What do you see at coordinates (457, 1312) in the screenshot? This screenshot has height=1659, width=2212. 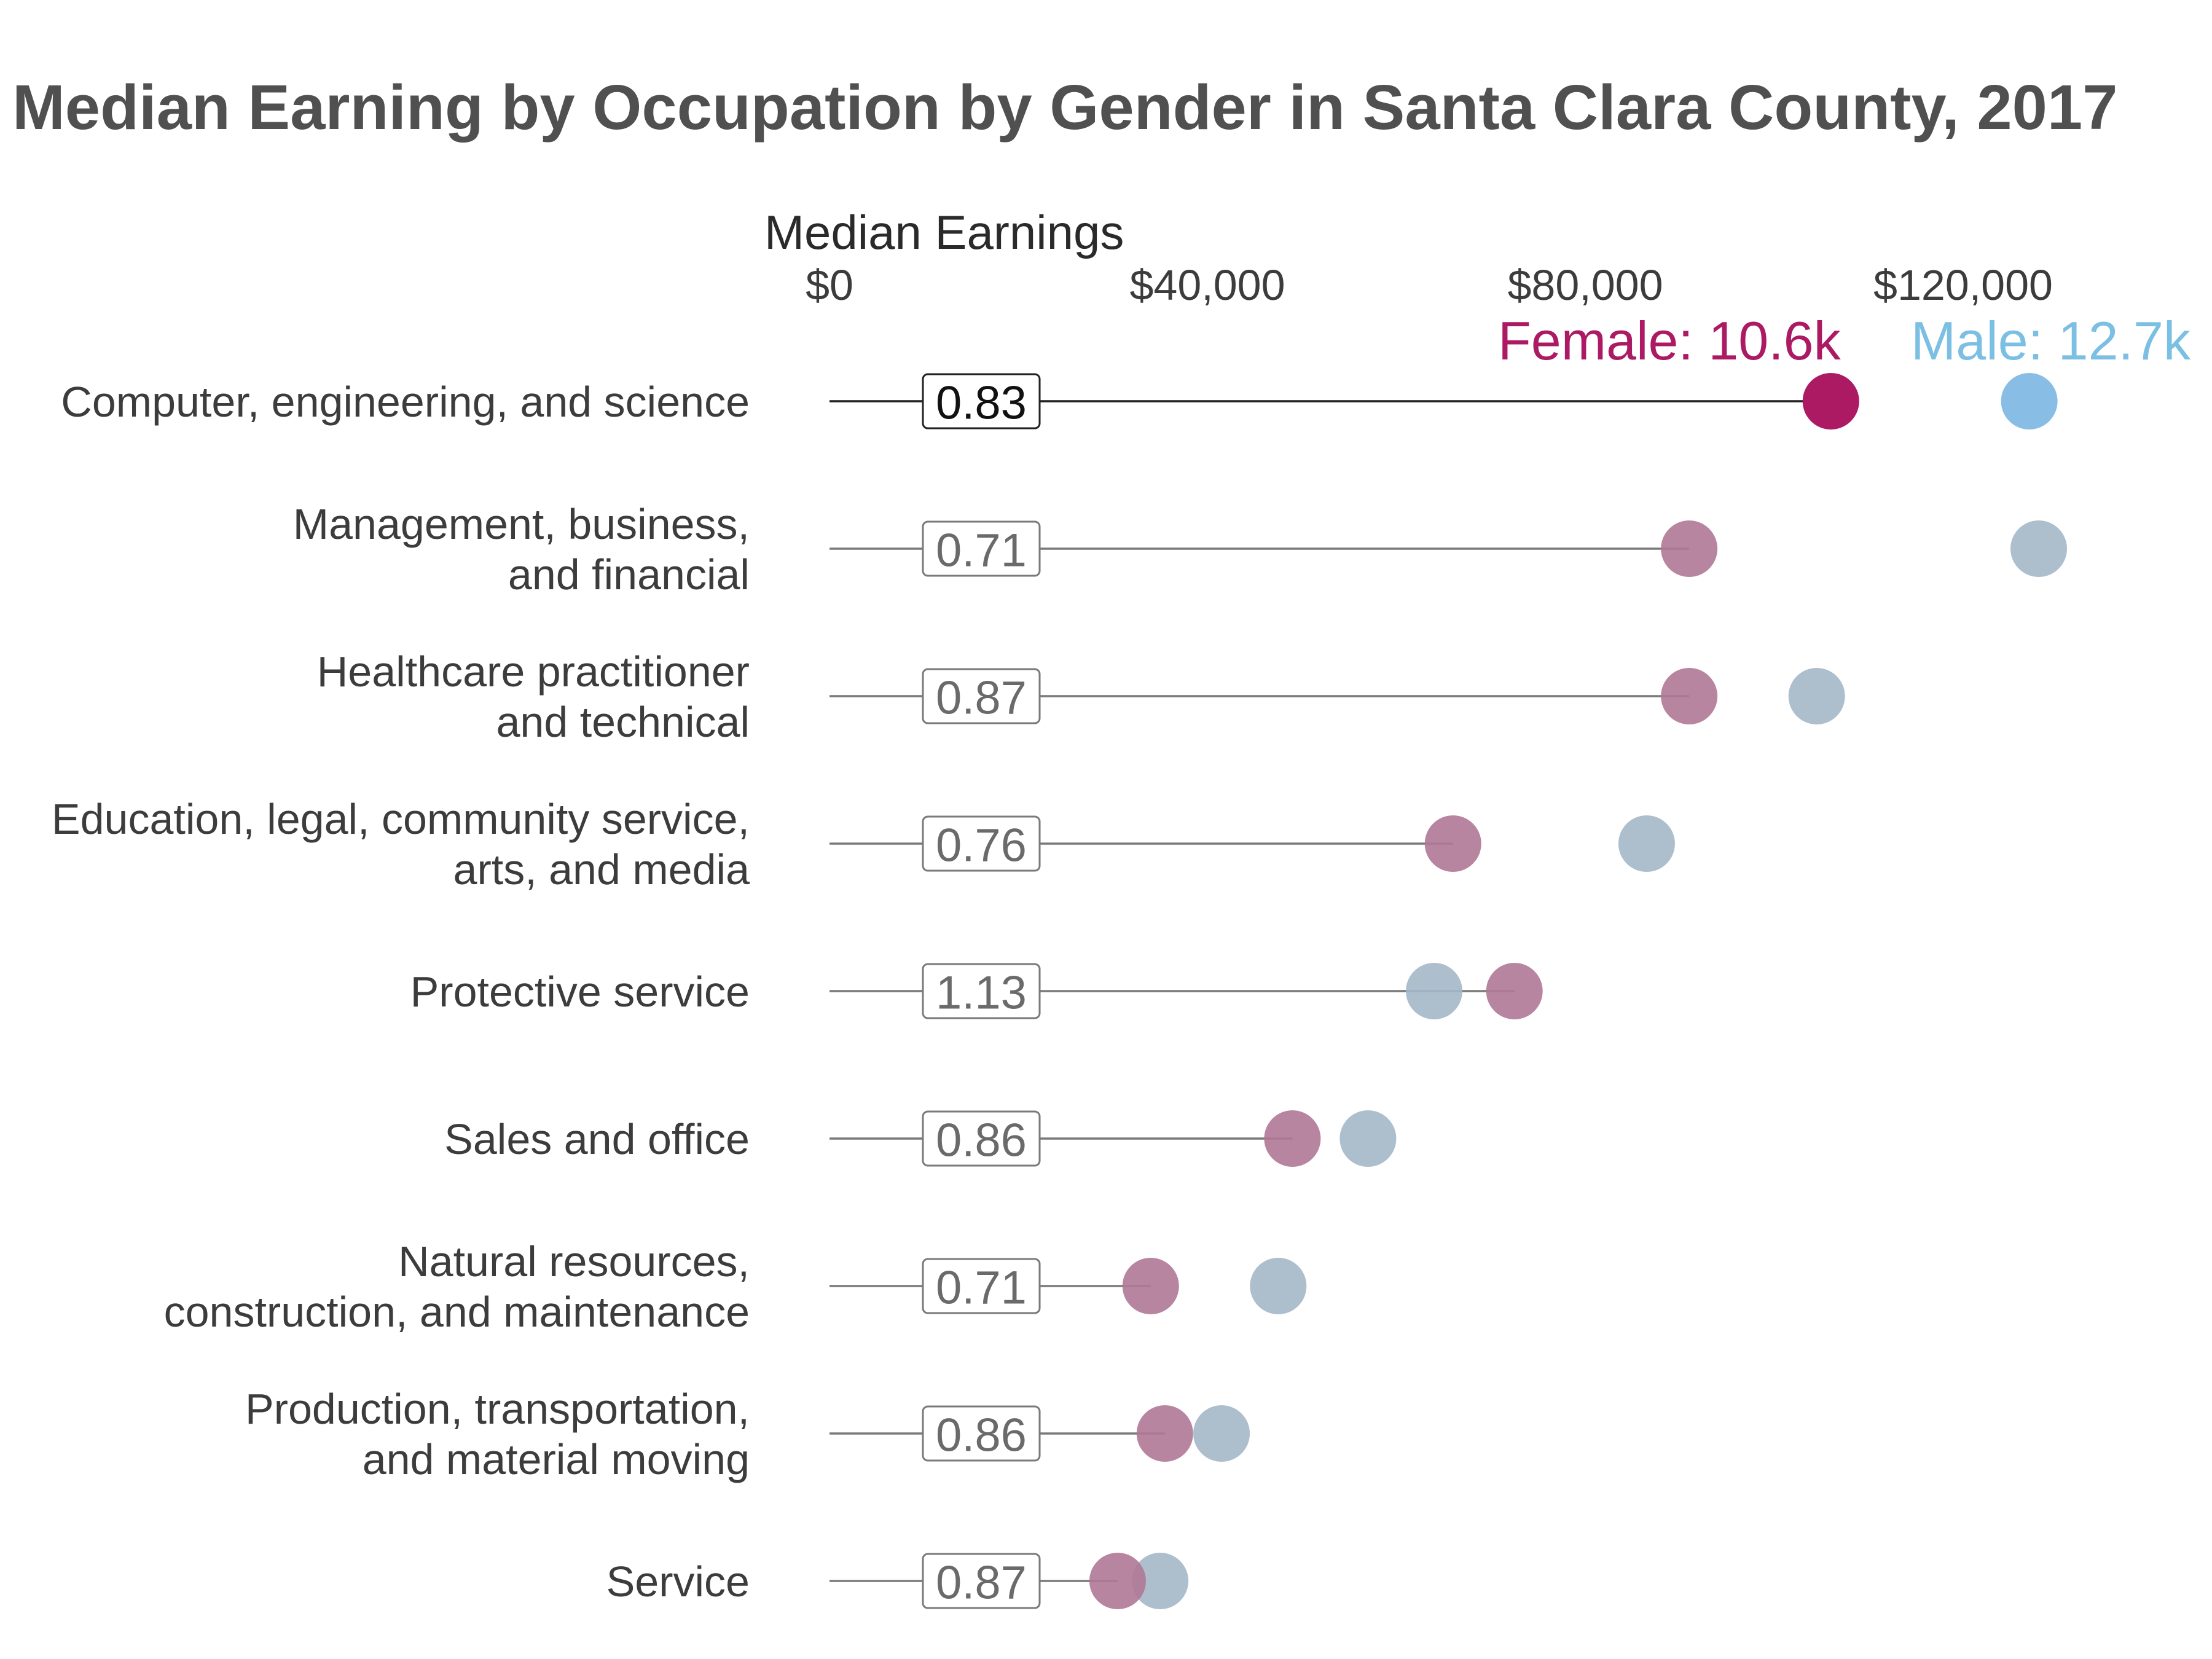 I see `category-label-line: construction, and maintenance` at bounding box center [457, 1312].